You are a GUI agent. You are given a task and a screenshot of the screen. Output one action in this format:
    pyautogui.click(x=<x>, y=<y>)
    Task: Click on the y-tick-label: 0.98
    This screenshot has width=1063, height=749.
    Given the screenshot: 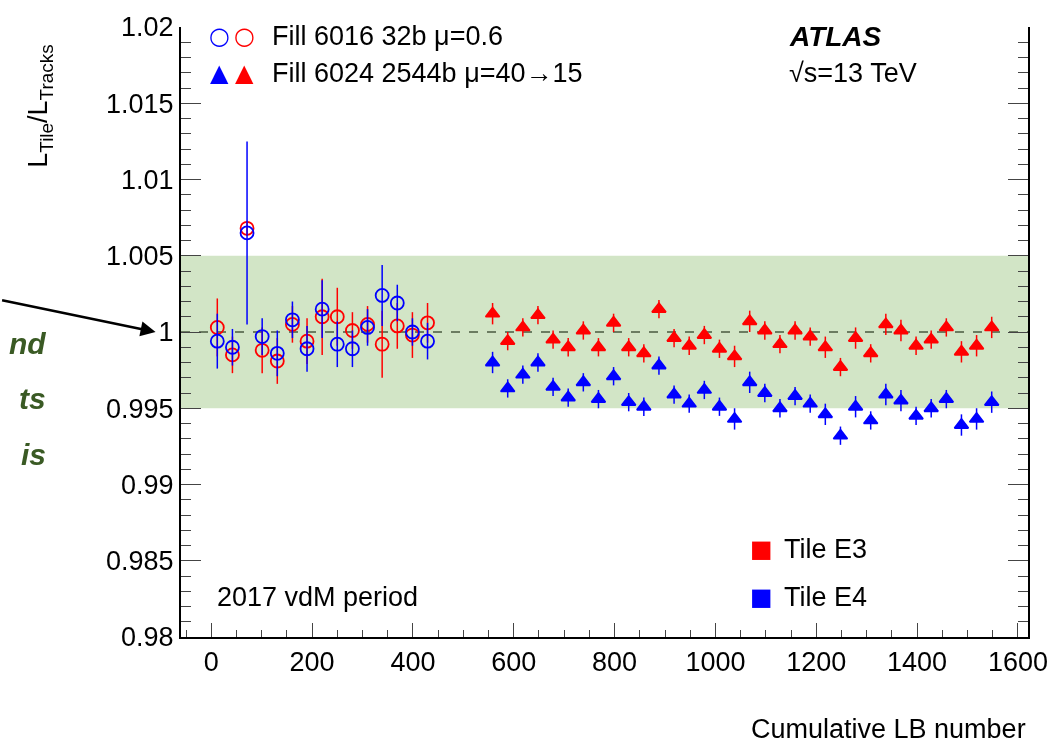 What is the action you would take?
    pyautogui.click(x=147, y=637)
    